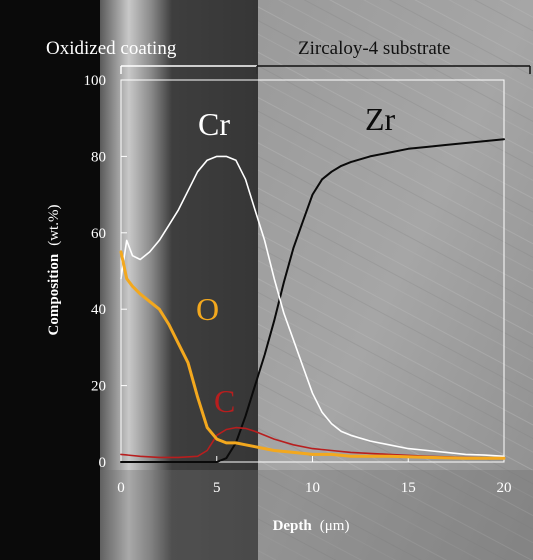 Image resolution: width=533 pixels, height=560 pixels. Describe the element at coordinates (217, 488) in the screenshot. I see `x-tick-label-5: 5` at that location.